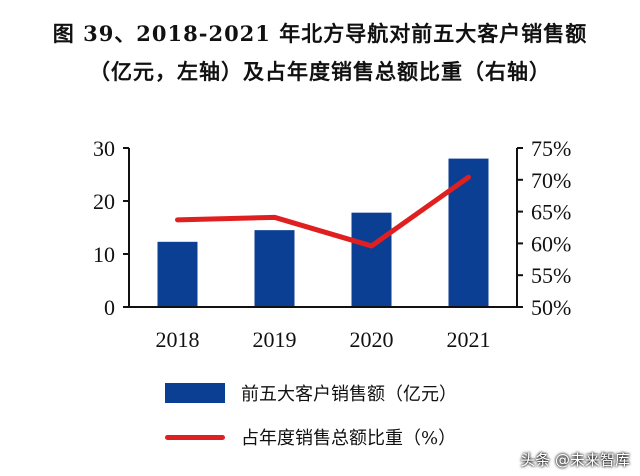 This screenshot has width=640, height=476. I want to click on chart-title-line2: （亿元，左轴）及占年度销售总额比重（右轴）, so click(320, 71).